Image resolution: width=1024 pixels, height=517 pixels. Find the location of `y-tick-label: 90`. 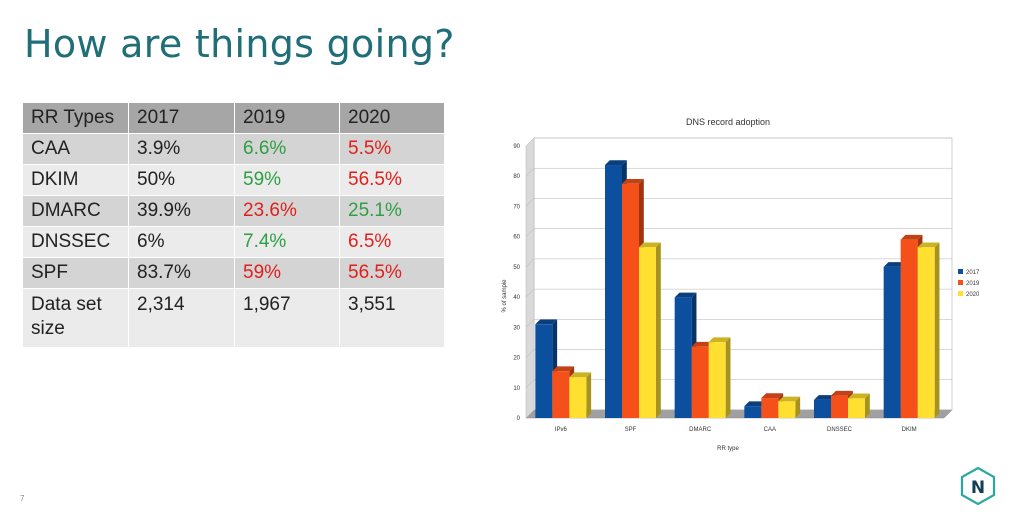

y-tick-label: 90 is located at coordinates (516, 147).